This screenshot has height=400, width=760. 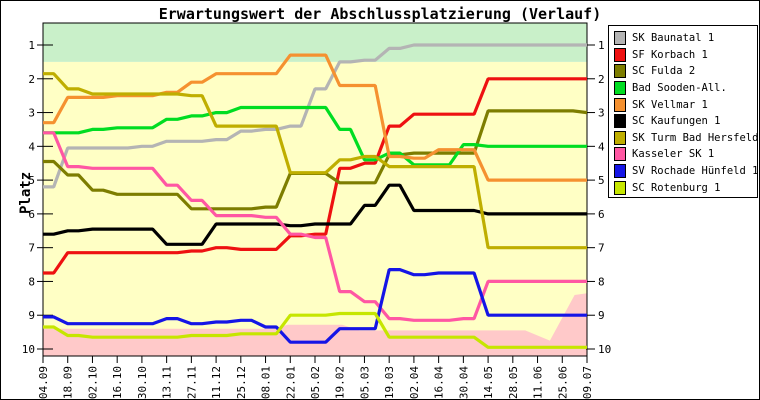 I want to click on x-tick-label: 09.07, so click(x=587, y=382).